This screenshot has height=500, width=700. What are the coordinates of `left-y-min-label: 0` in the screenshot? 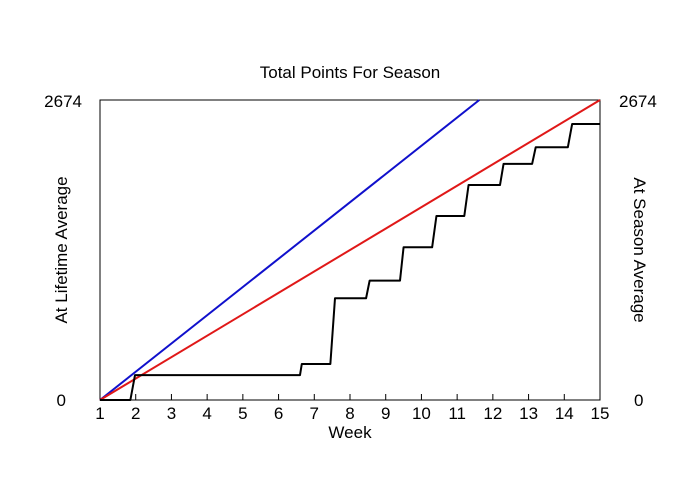 It's located at (61, 400).